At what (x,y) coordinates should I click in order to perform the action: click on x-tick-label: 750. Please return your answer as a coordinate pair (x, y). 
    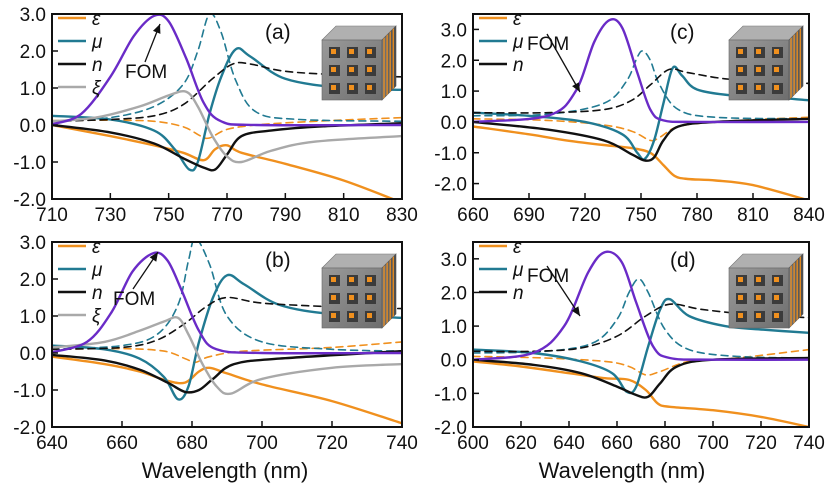
    Looking at the image, I should click on (169, 215).